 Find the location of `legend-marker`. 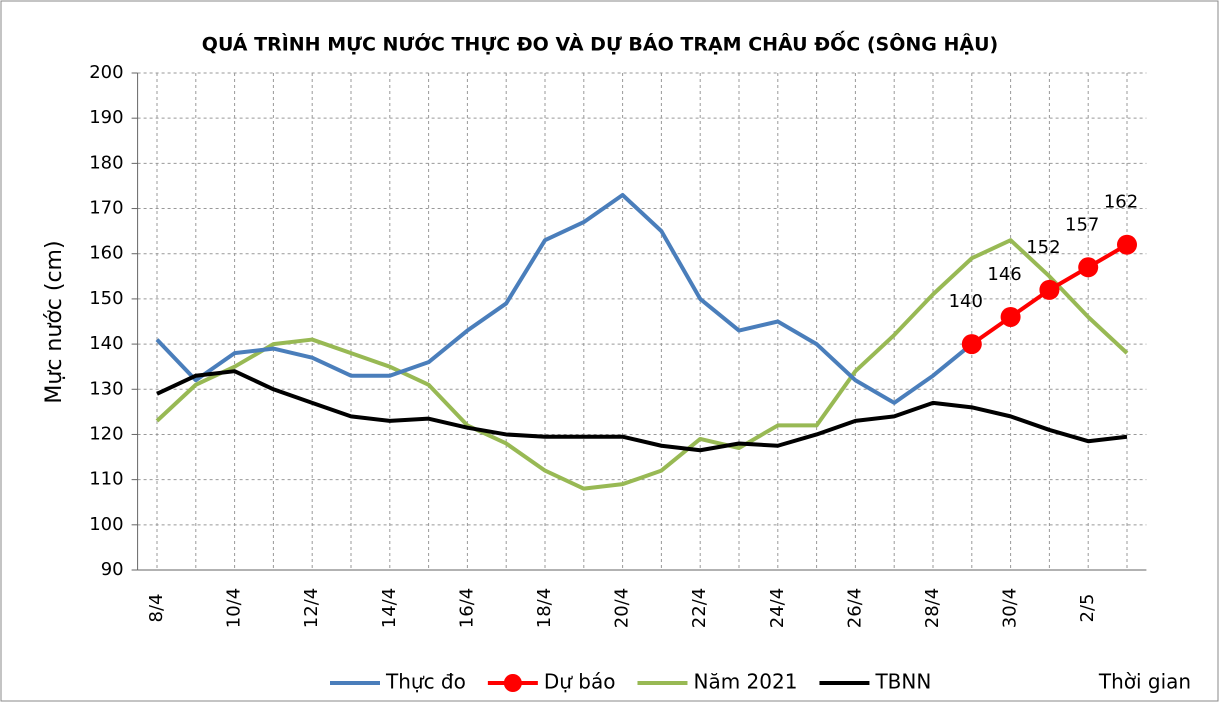

legend-marker is located at coordinates (512, 683).